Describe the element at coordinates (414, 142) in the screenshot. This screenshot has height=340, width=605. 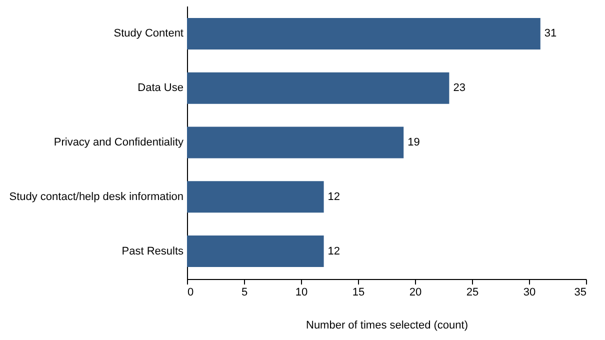
I see `data-label: 19` at that location.